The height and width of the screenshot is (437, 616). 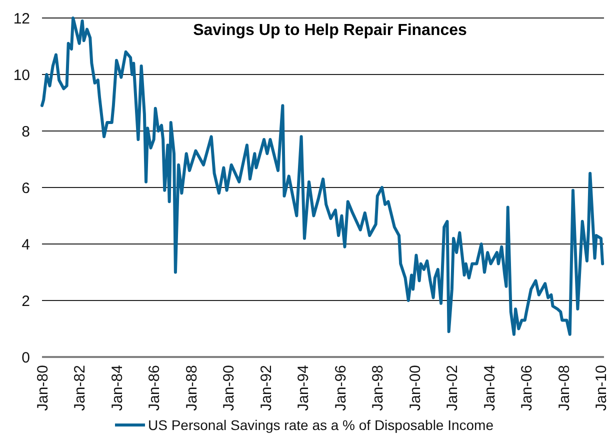 I want to click on x-tick-label: Jan-94, so click(x=303, y=388).